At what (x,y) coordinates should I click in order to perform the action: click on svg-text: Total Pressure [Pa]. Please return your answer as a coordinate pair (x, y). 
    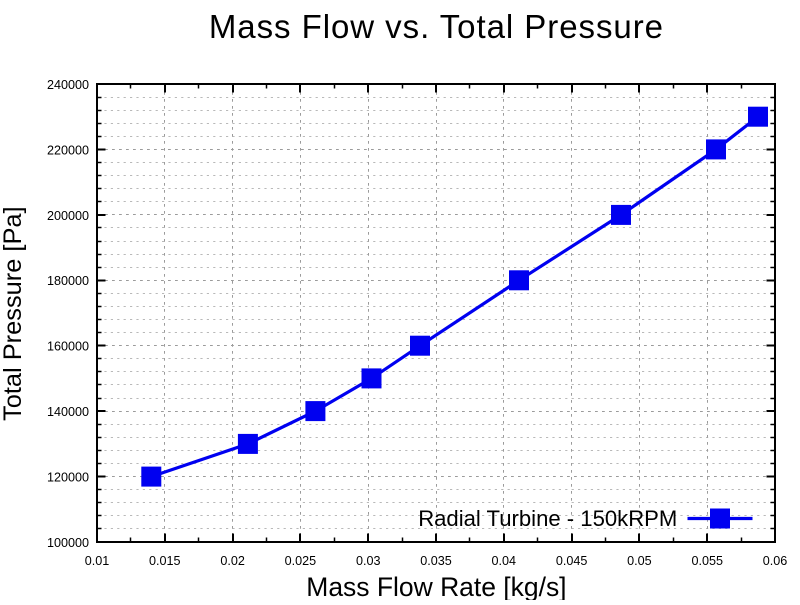
    Looking at the image, I should click on (13, 313).